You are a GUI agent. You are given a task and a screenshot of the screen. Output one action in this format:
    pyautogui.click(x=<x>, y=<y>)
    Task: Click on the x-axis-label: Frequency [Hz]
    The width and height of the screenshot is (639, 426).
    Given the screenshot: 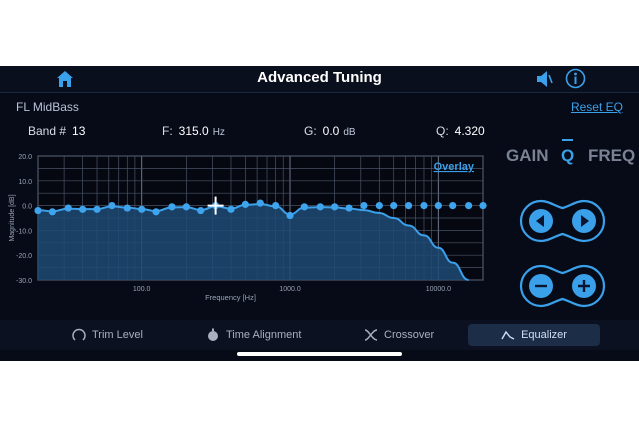 What is the action you would take?
    pyautogui.click(x=230, y=297)
    